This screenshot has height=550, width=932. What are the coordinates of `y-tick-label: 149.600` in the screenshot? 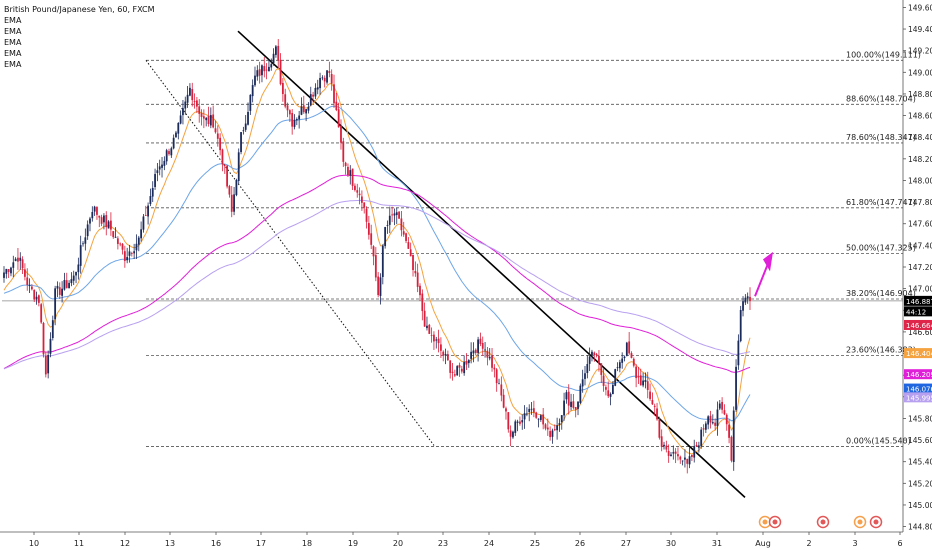 It's located at (920, 7).